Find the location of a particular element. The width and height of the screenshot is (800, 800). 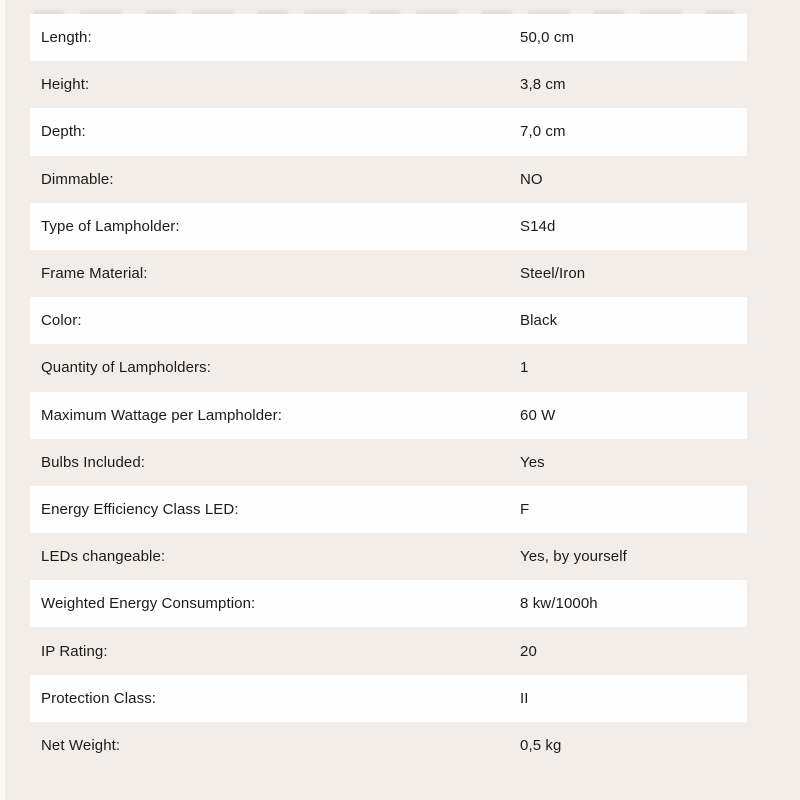

spec-value: F is located at coordinates (525, 509).